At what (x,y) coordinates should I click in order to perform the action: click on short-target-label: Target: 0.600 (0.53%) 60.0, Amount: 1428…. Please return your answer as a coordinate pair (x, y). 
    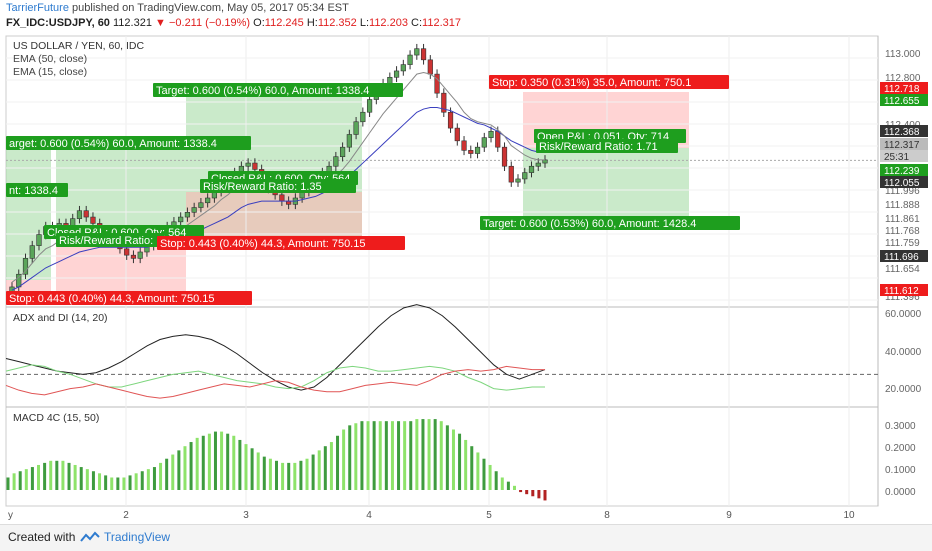
    Looking at the image, I should click on (589, 224).